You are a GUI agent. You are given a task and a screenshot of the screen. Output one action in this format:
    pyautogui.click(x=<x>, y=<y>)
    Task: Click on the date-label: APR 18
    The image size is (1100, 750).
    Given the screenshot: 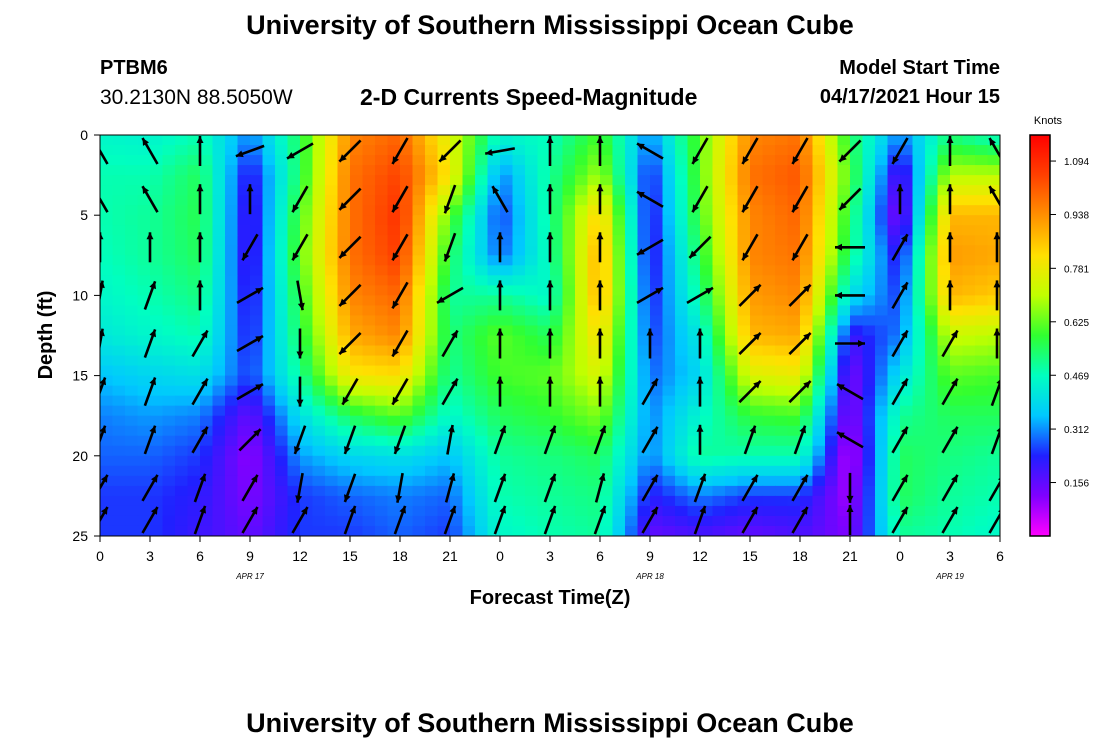 What is the action you would take?
    pyautogui.click(x=649, y=576)
    